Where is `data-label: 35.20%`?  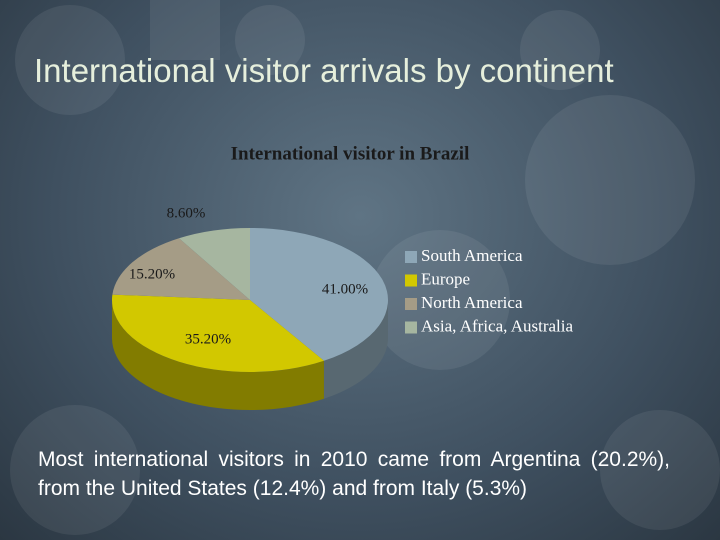
data-label: 35.20% is located at coordinates (208, 339).